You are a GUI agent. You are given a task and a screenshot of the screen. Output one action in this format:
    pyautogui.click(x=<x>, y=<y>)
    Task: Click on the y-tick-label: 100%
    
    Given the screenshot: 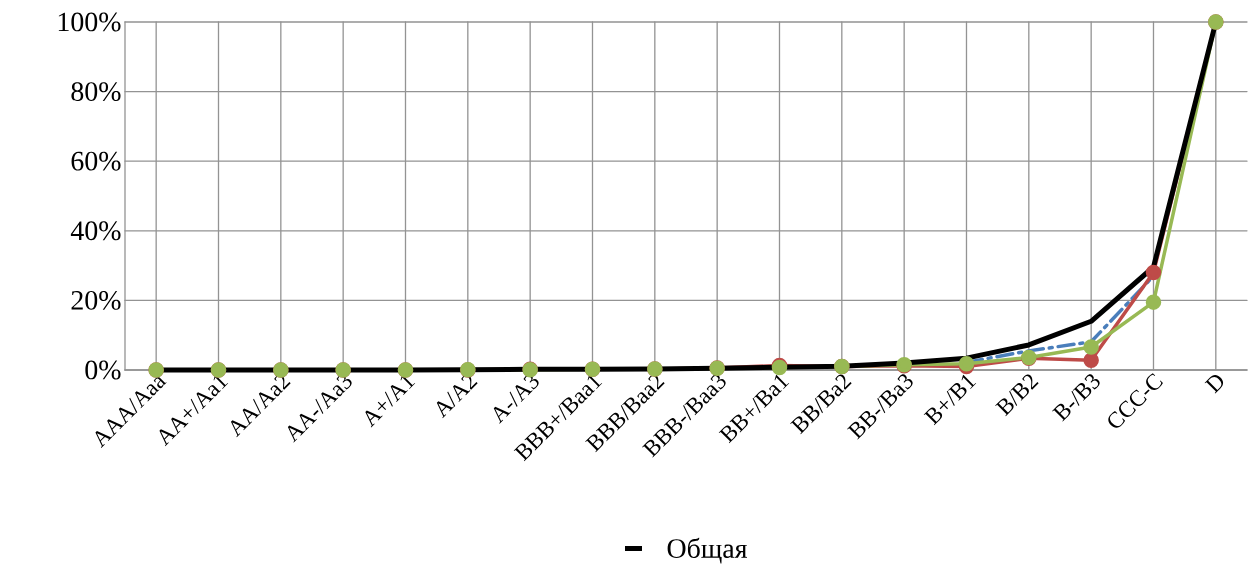 What is the action you would take?
    pyautogui.click(x=89, y=22)
    